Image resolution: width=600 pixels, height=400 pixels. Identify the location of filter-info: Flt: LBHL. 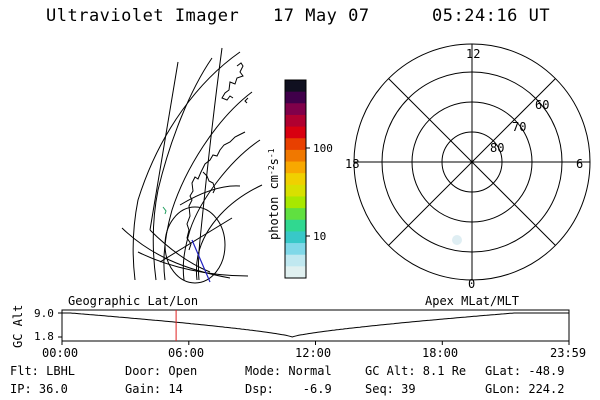
(43, 371).